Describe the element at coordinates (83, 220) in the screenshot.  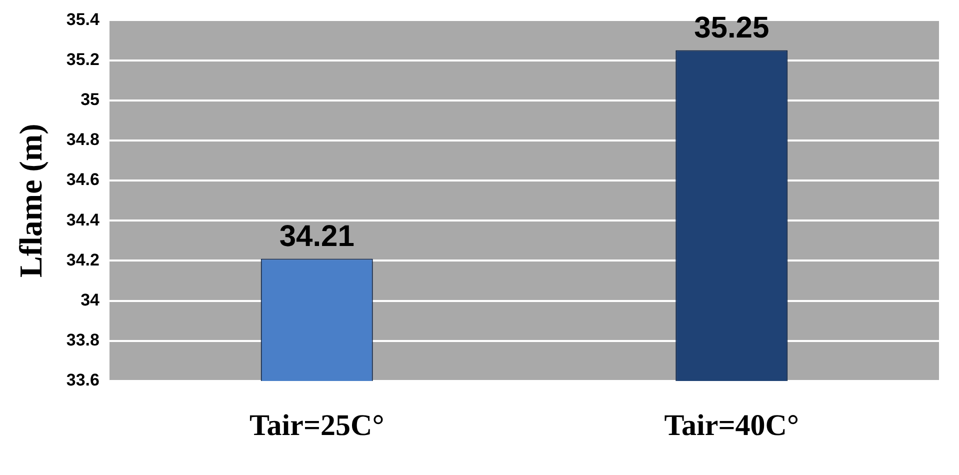
I see `y-tick-label: 34.4` at that location.